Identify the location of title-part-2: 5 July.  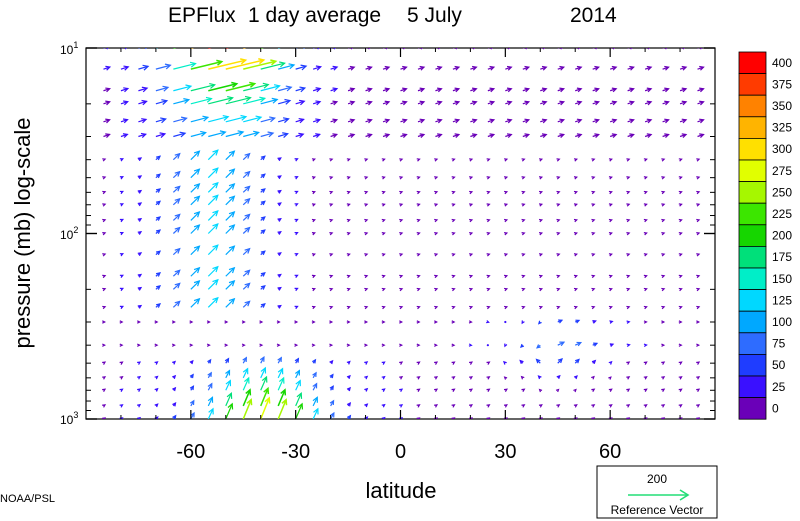
(434, 15).